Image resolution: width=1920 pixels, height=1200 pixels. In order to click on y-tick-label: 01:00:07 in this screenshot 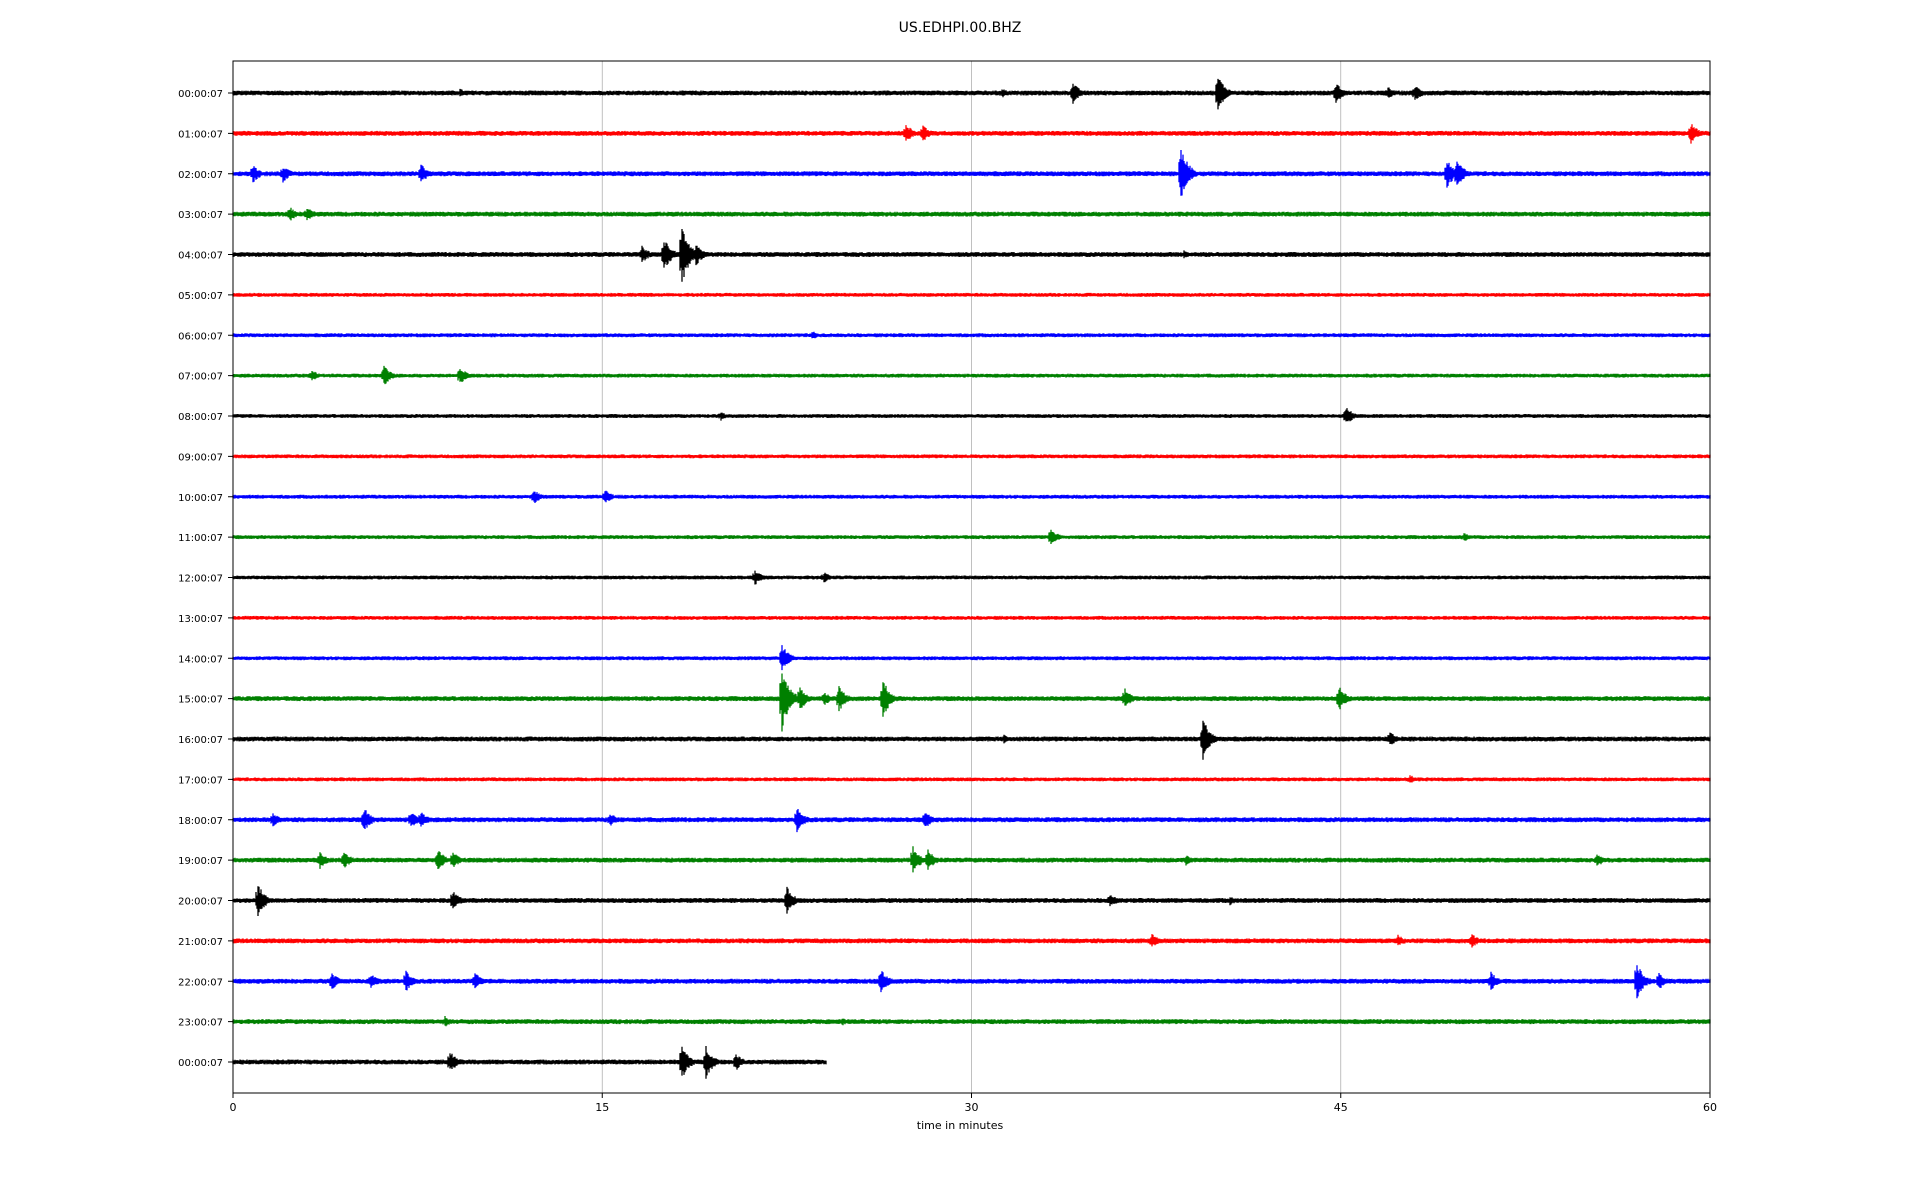, I will do `click(200, 134)`.